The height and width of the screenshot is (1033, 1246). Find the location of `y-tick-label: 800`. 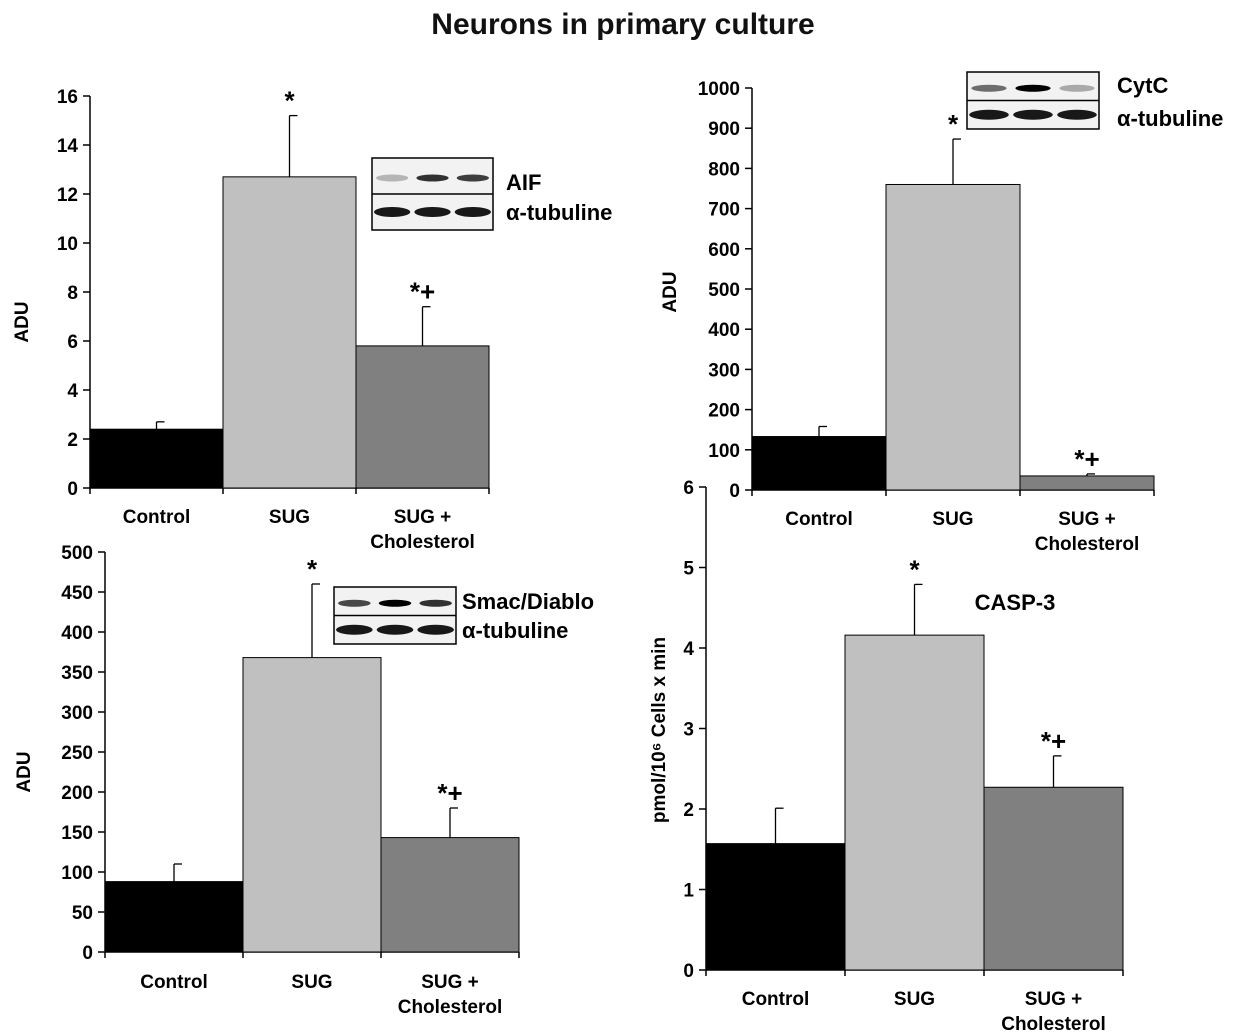

y-tick-label: 800 is located at coordinates (724, 169).